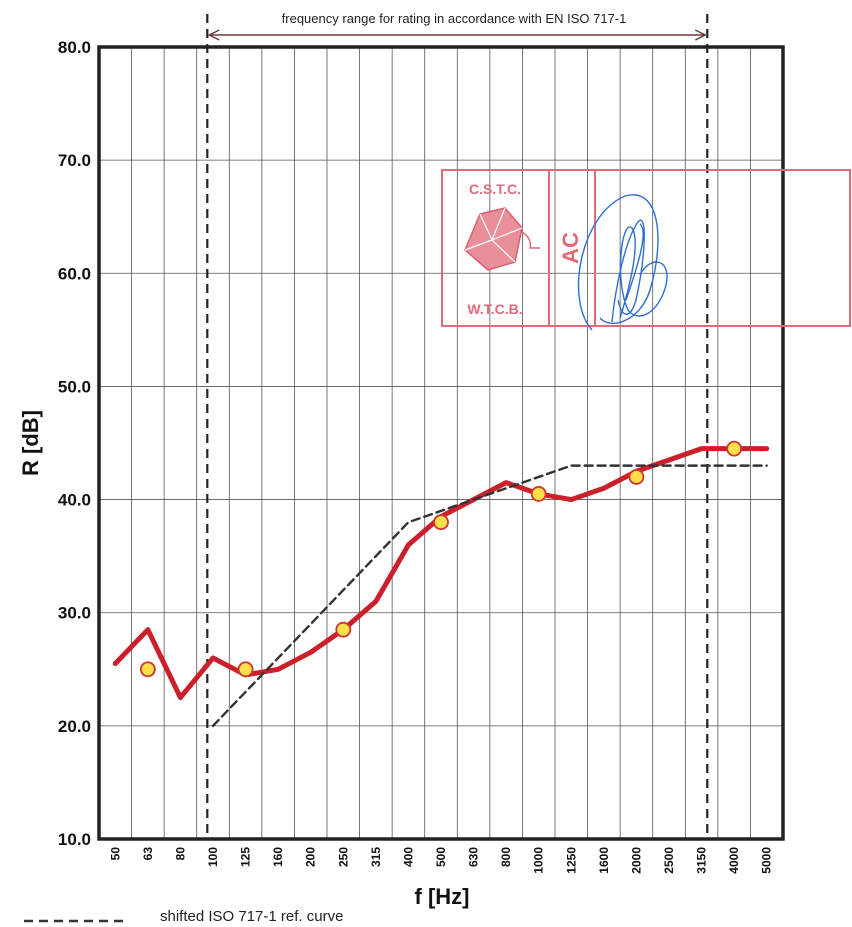 The height and width of the screenshot is (927, 852). Describe the element at coordinates (506, 857) in the screenshot. I see `x-tick-label: 800` at that location.